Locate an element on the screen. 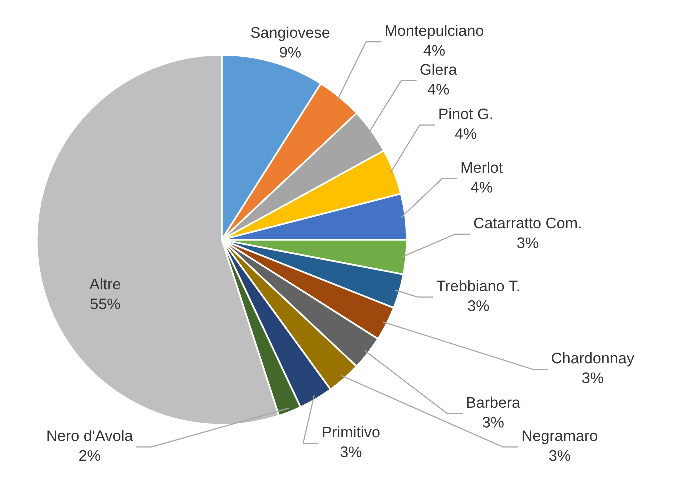  slice-label: Altre is located at coordinates (105, 284).